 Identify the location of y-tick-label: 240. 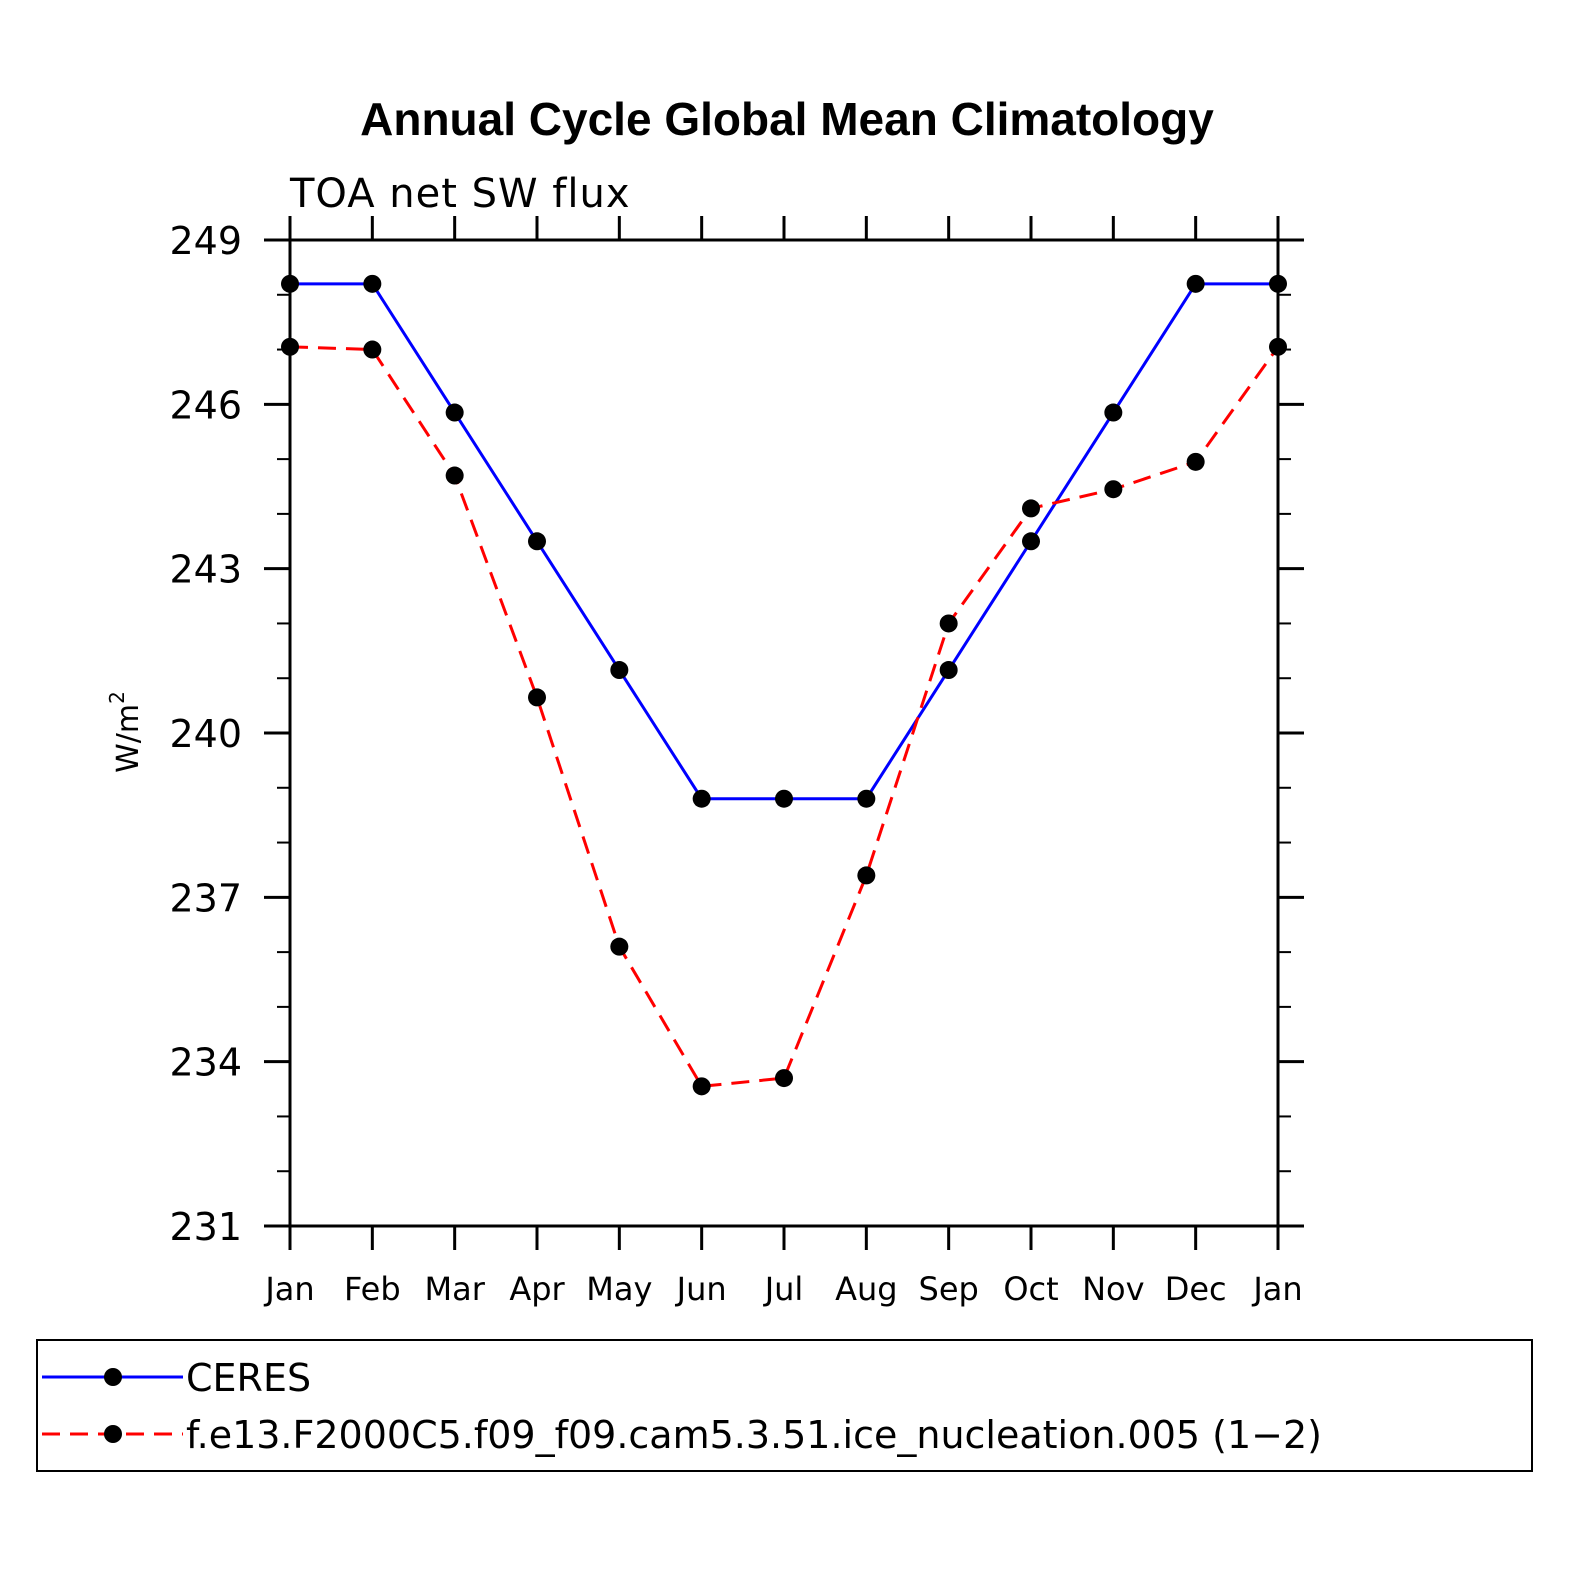
(205, 734).